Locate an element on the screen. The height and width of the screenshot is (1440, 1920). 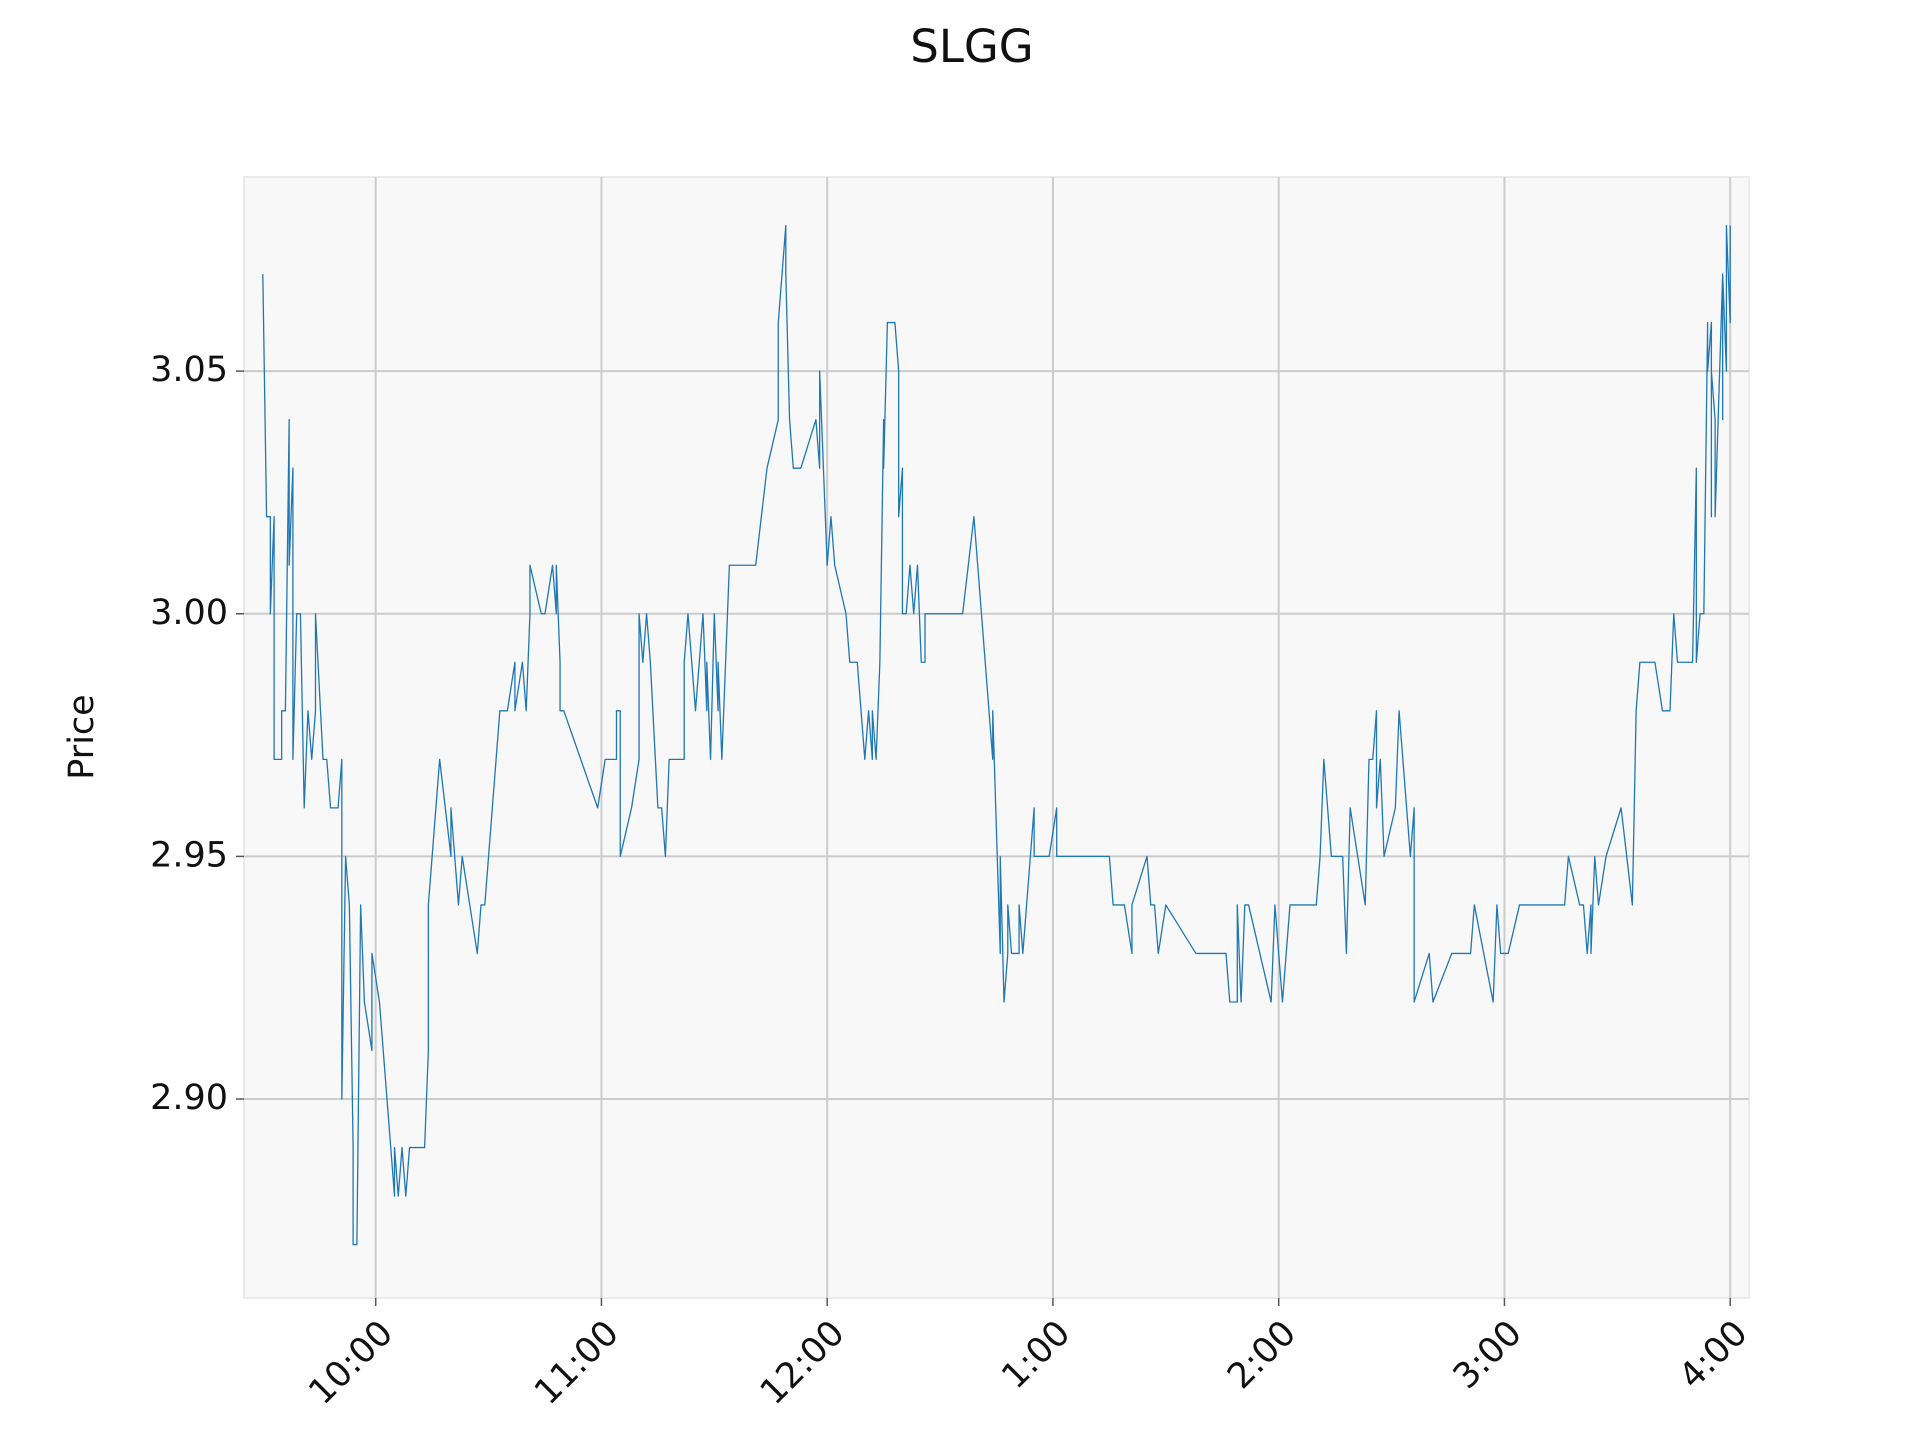
y-tick-label: 2.90 is located at coordinates (189, 1098).